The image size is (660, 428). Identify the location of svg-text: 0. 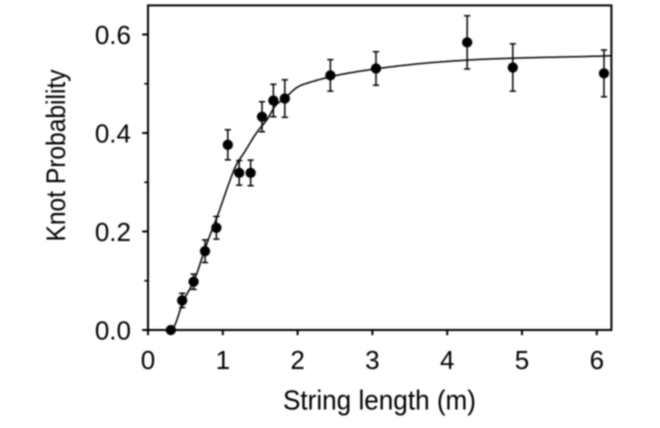
(148, 360).